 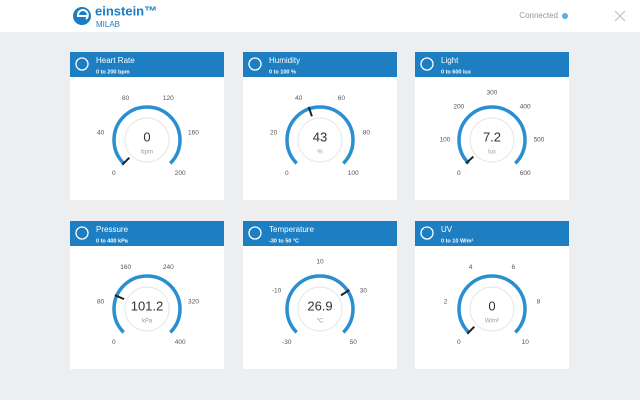 What do you see at coordinates (620, 16) in the screenshot?
I see `close-button` at bounding box center [620, 16].